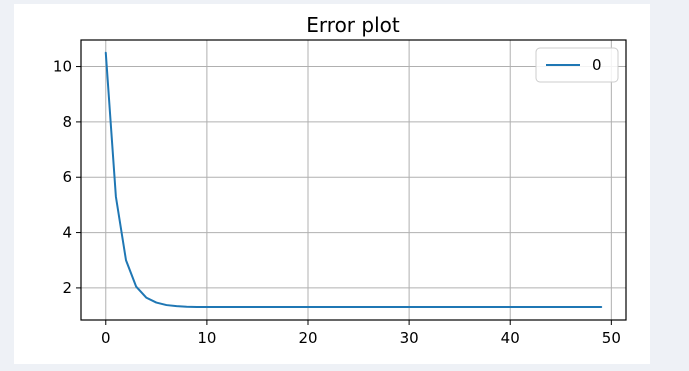 The width and height of the screenshot is (689, 371). Describe the element at coordinates (67, 177) in the screenshot. I see `y-tick-label: 6` at that location.